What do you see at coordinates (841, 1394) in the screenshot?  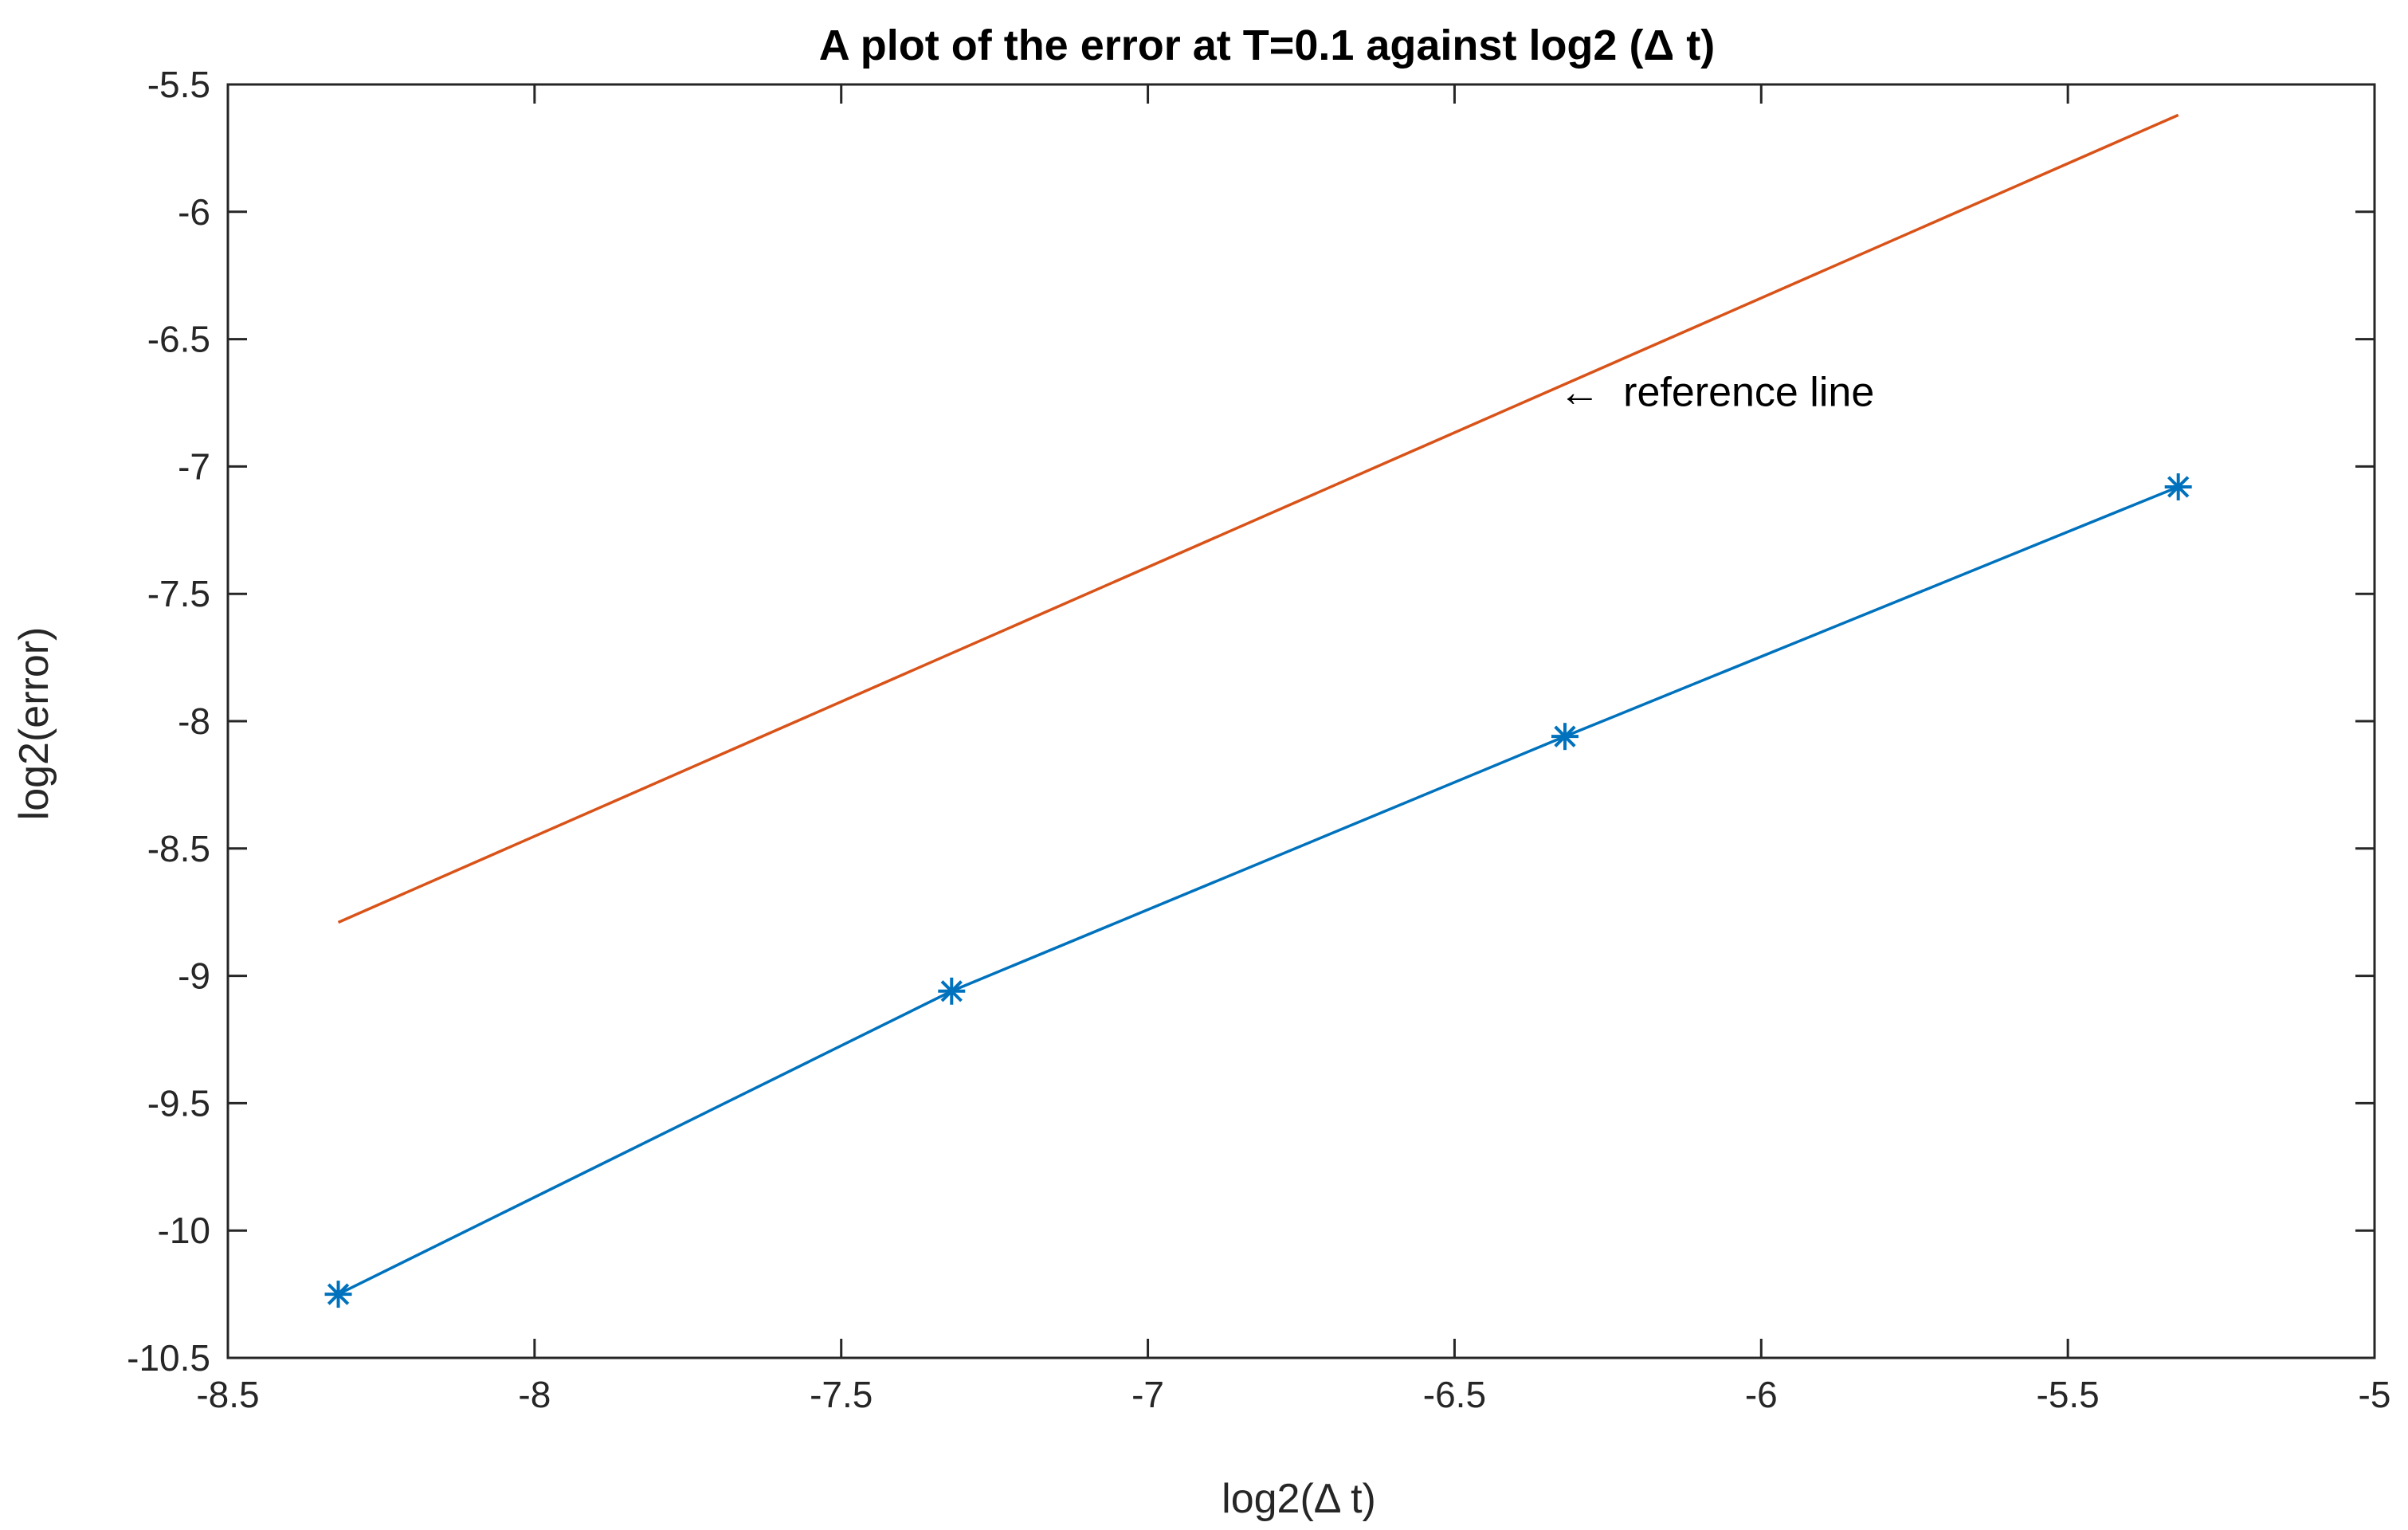 I see `x-tick-label: -7.5` at bounding box center [841, 1394].